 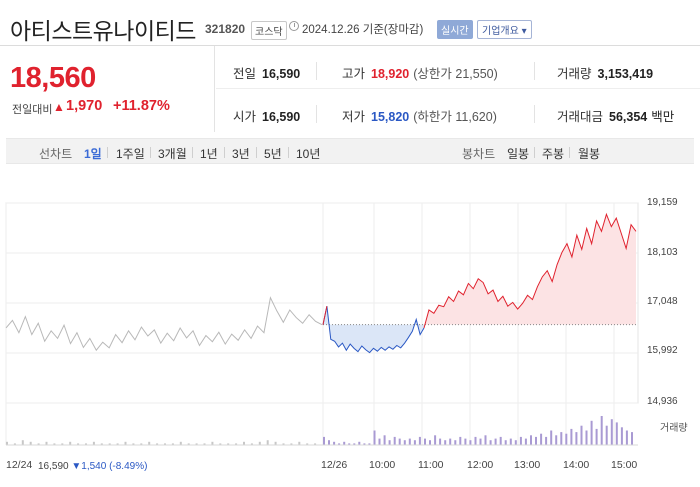 I want to click on prev-day-footer: 16,590 ▼1,540 (-8.49%), so click(x=76, y=466).